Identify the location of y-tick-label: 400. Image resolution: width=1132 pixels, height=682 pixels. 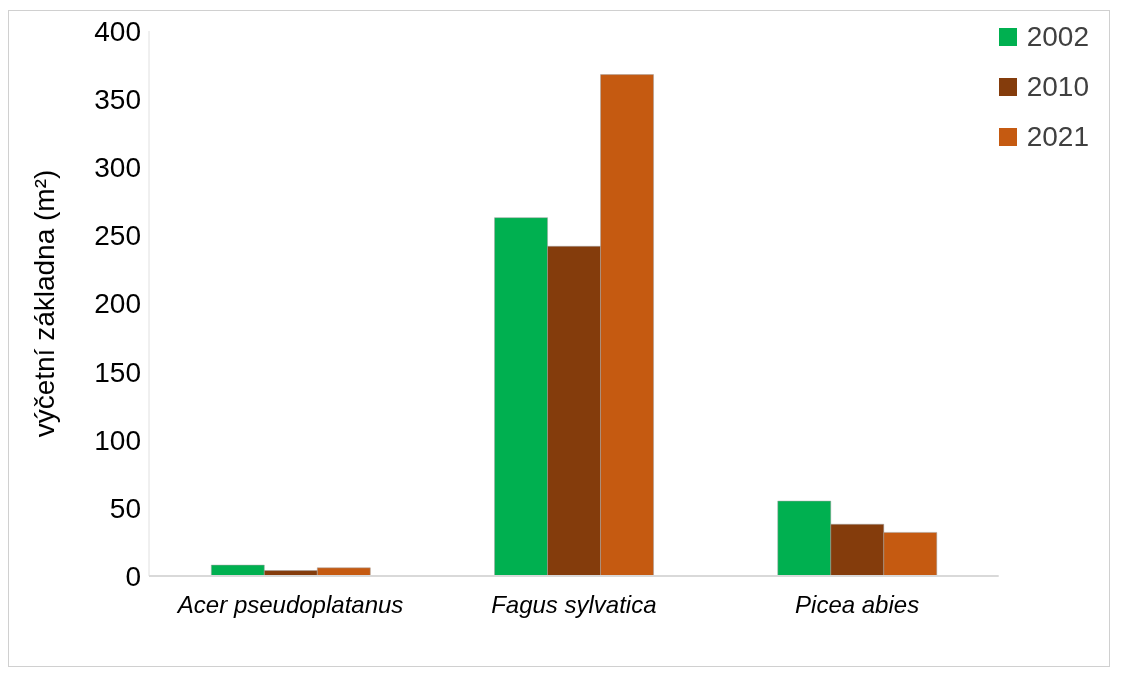
(117, 31).